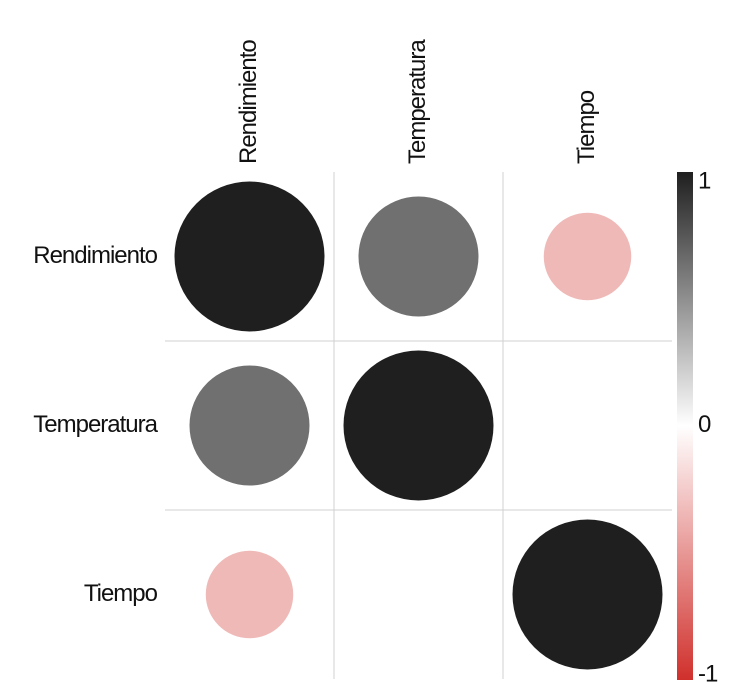 The width and height of the screenshot is (735, 693). I want to click on column-label: Rendimiento, so click(248, 102).